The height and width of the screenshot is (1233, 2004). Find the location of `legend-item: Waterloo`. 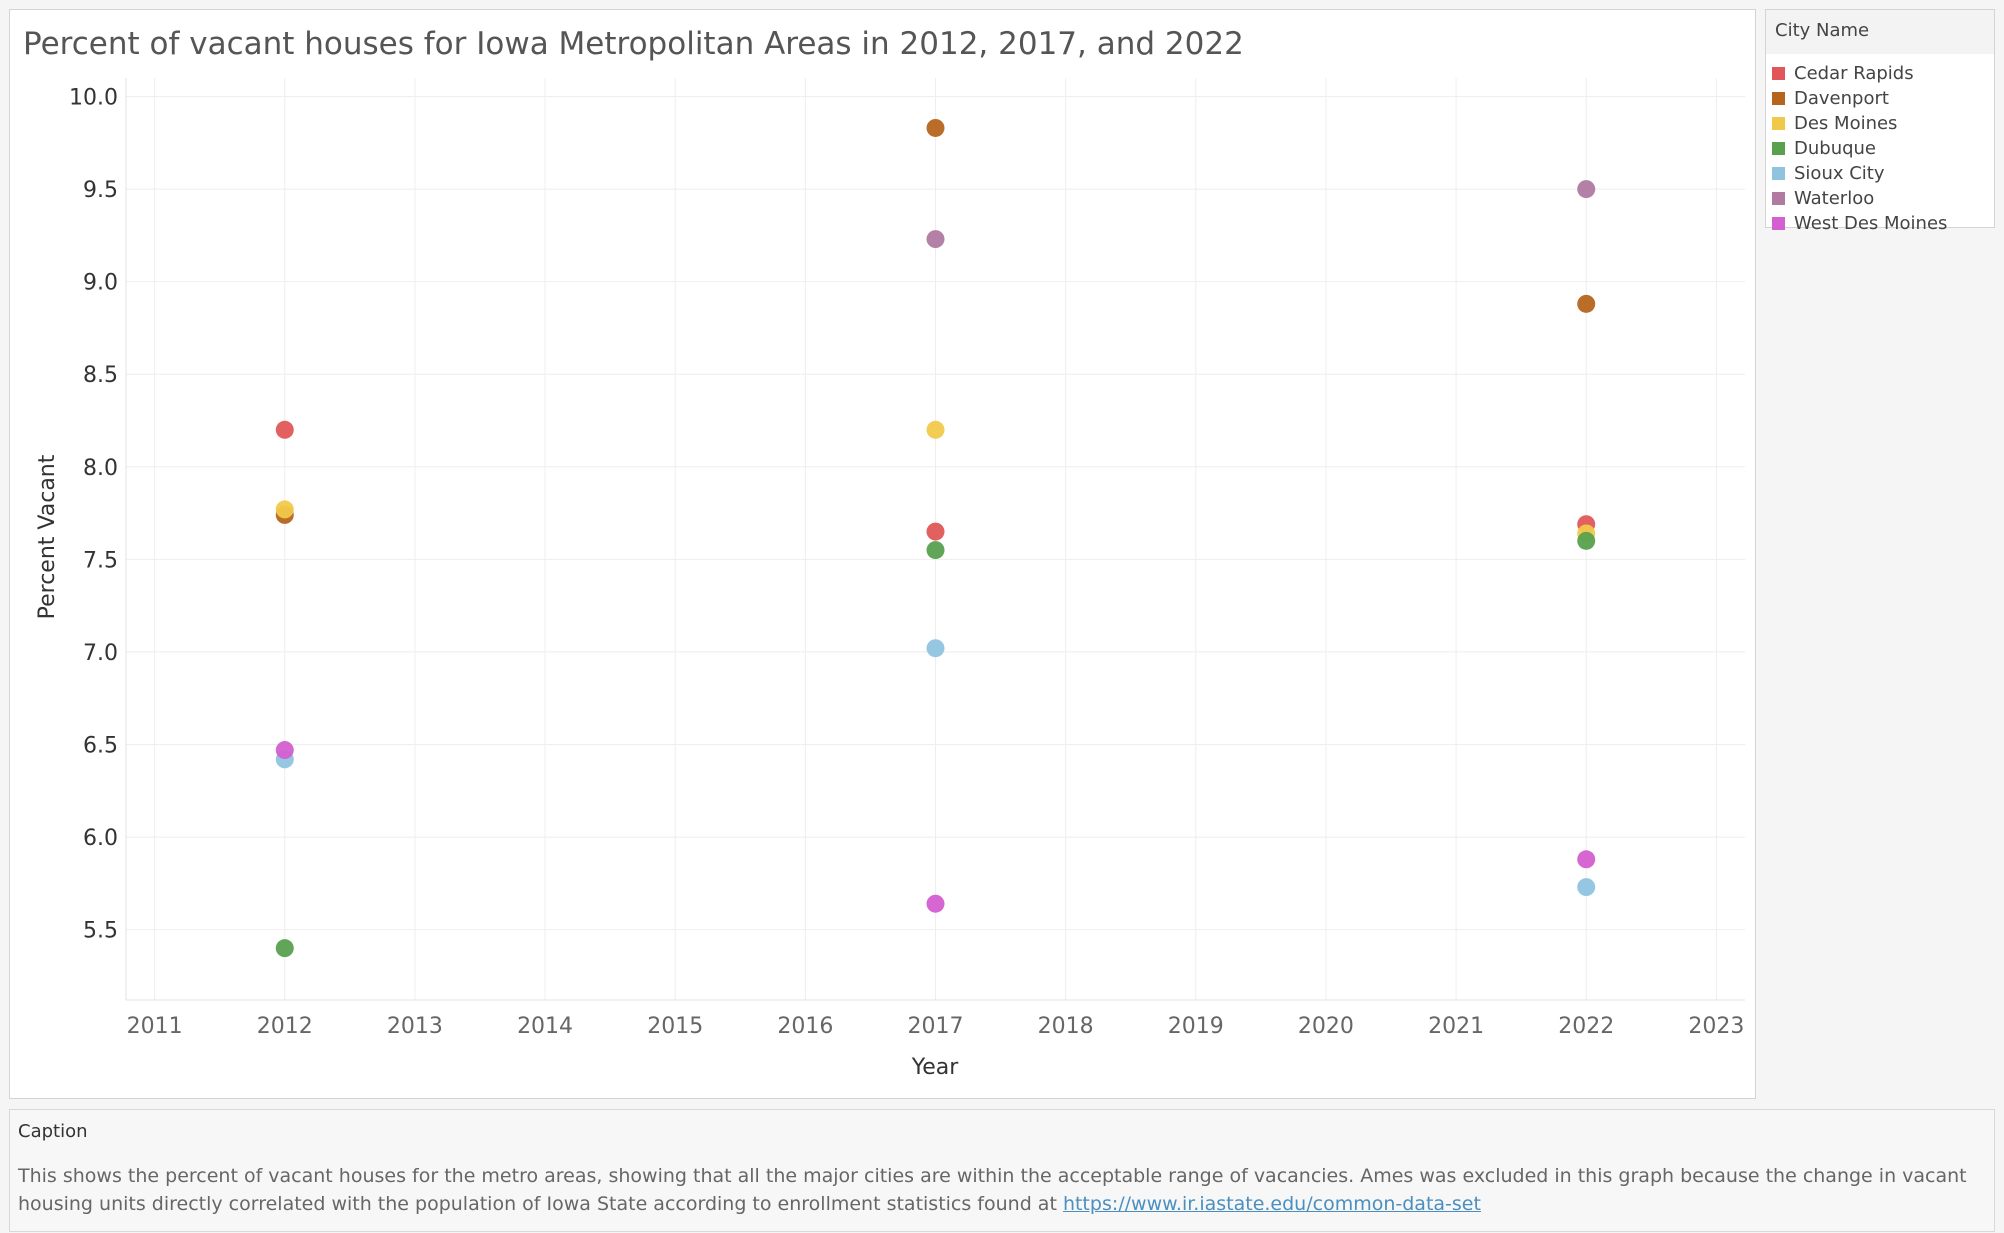

legend-item: Waterloo is located at coordinates (1823, 198).